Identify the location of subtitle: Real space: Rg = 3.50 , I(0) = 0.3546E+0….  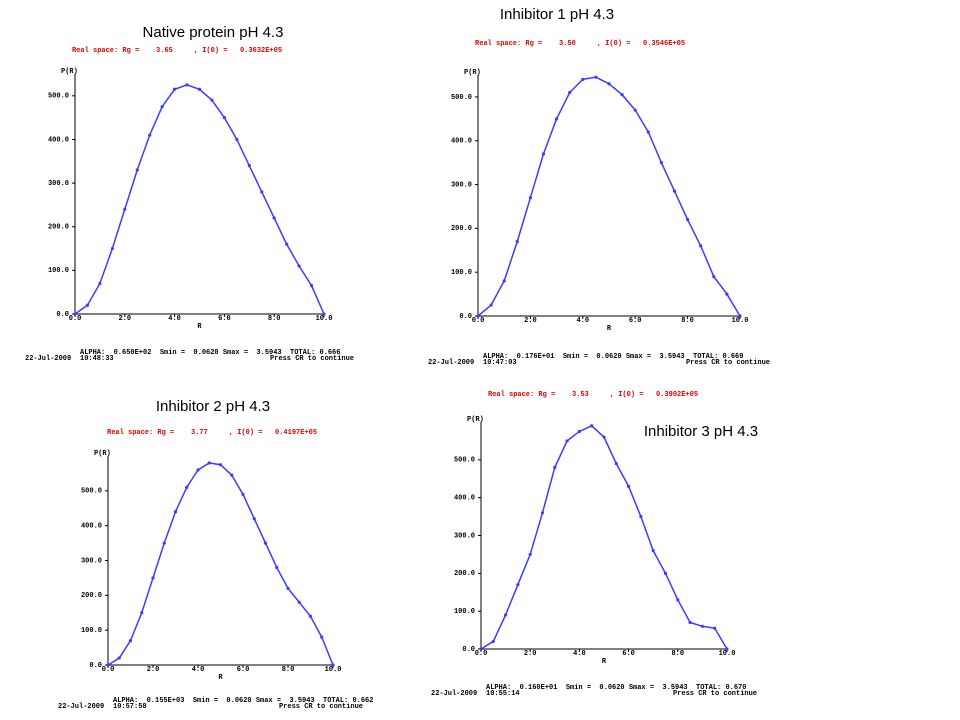
(580, 44).